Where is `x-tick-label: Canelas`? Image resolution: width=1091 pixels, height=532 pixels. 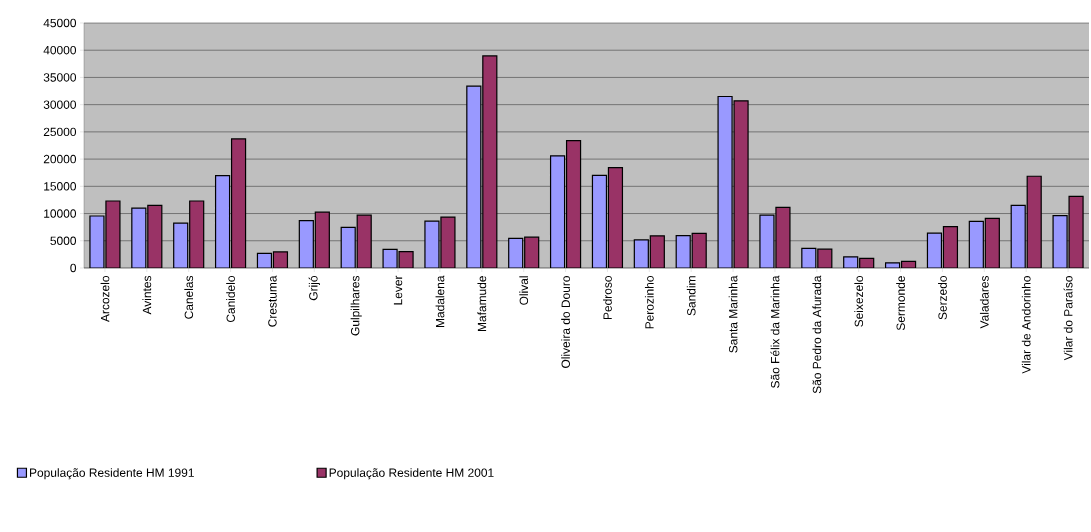 x-tick-label: Canelas is located at coordinates (189, 297).